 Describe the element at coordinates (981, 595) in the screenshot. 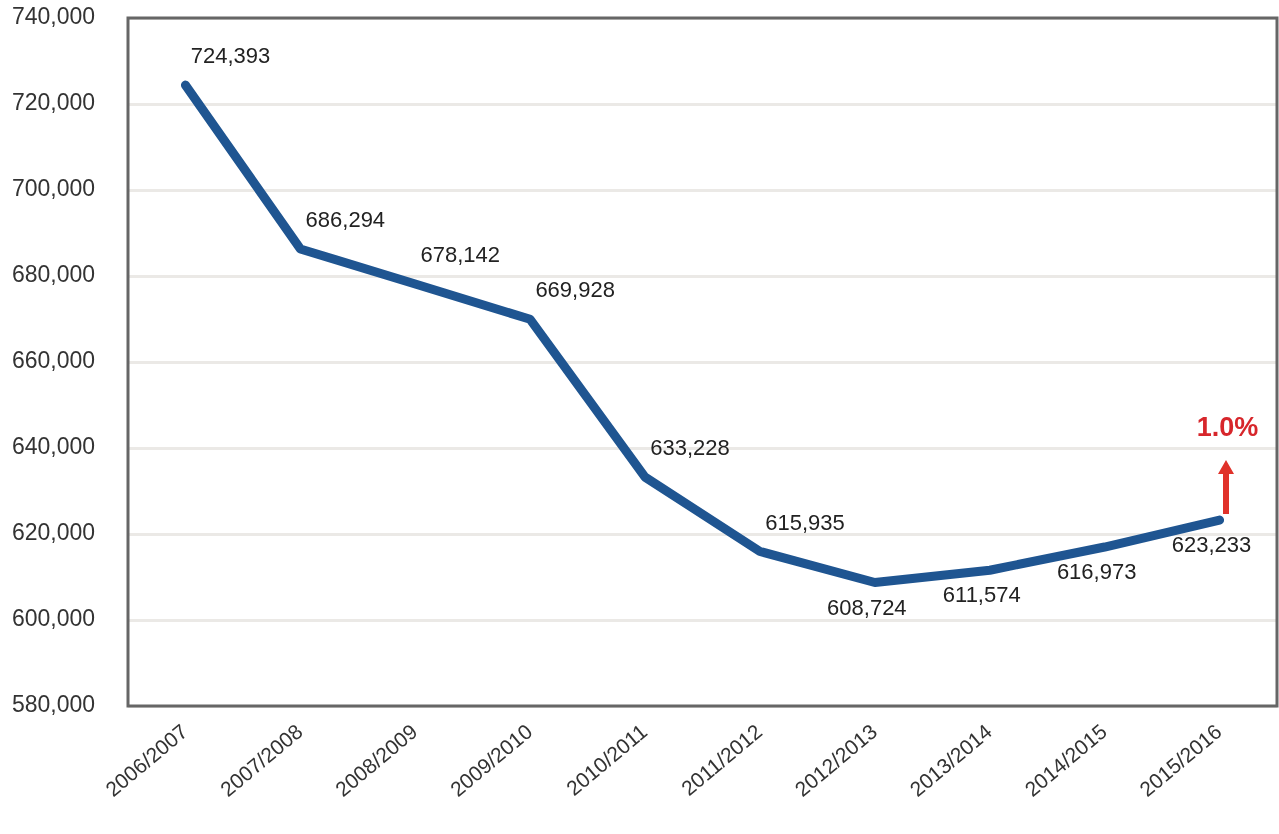

I see `data-label: 611,574` at that location.